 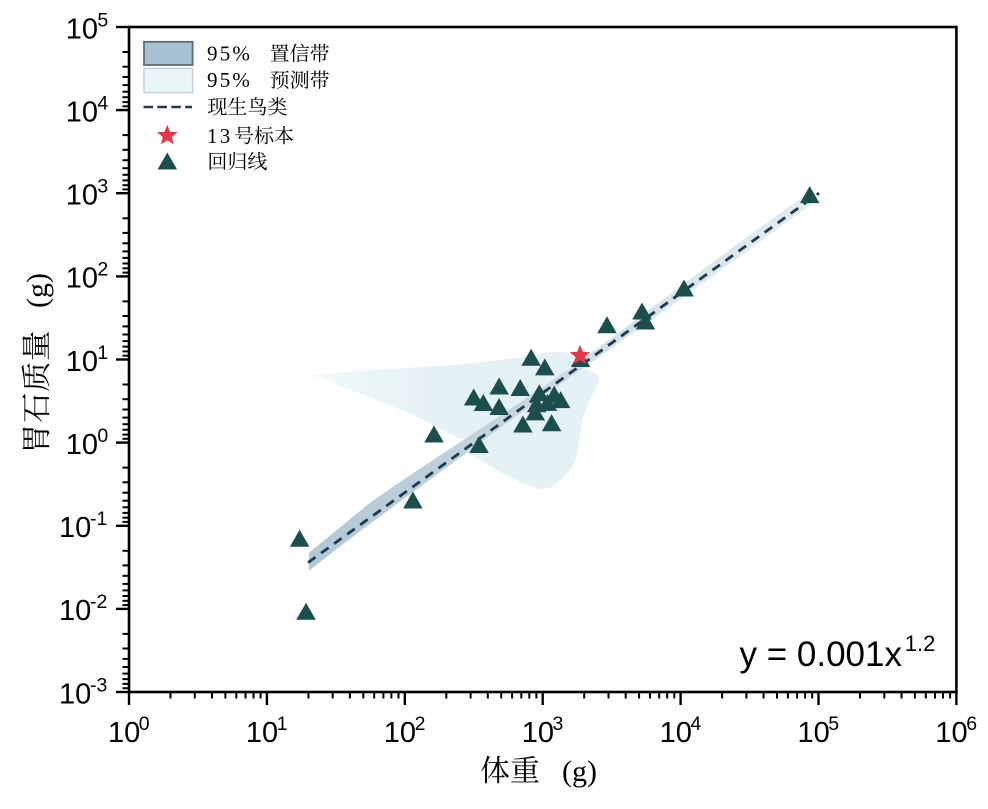 I want to click on svg-text: 6, so click(x=971, y=724).